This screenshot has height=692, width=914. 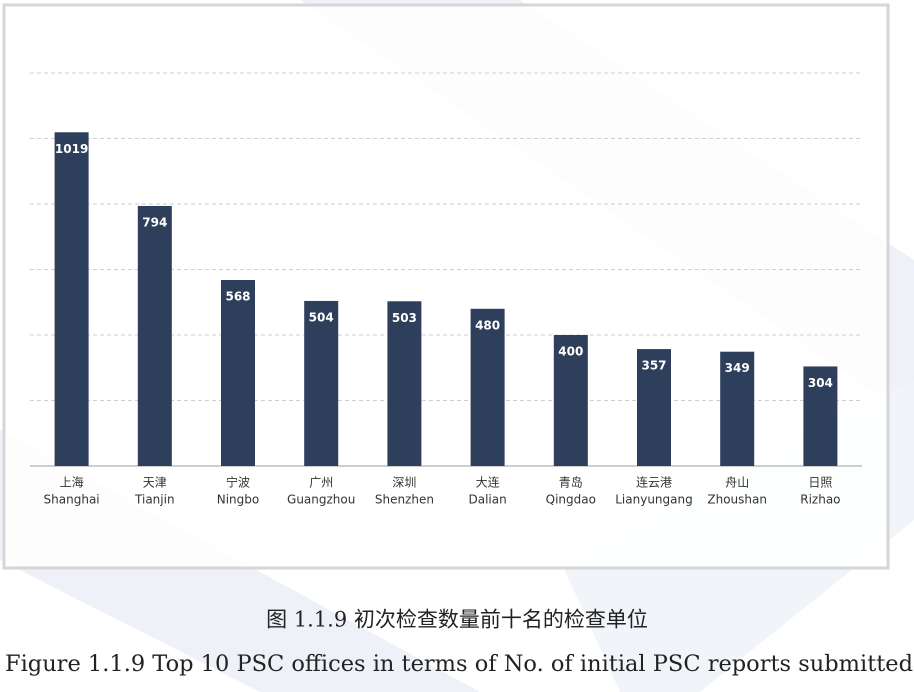 What do you see at coordinates (820, 383) in the screenshot?
I see `value-label: 304` at bounding box center [820, 383].